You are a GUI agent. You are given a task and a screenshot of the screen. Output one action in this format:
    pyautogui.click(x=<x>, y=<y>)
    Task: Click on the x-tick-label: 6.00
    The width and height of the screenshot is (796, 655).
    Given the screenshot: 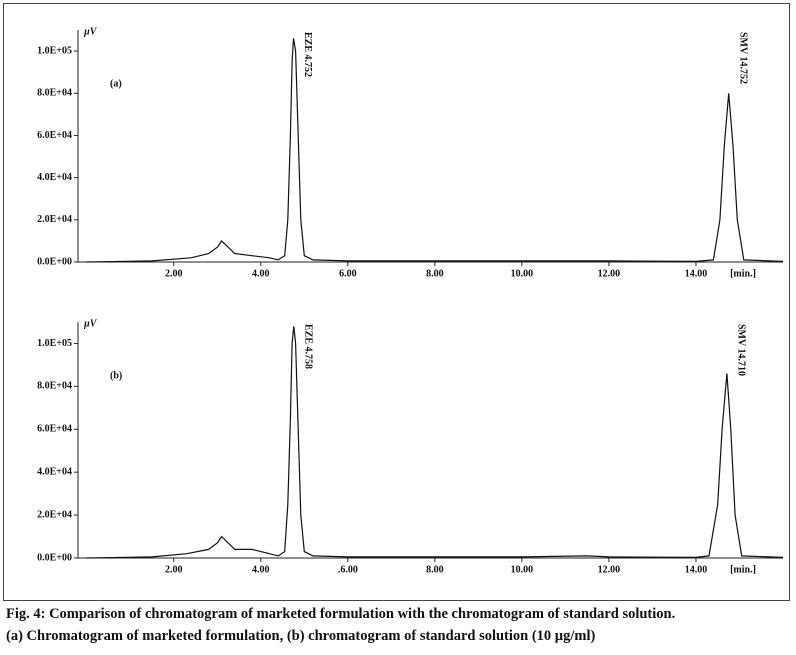 What is the action you would take?
    pyautogui.click(x=348, y=273)
    